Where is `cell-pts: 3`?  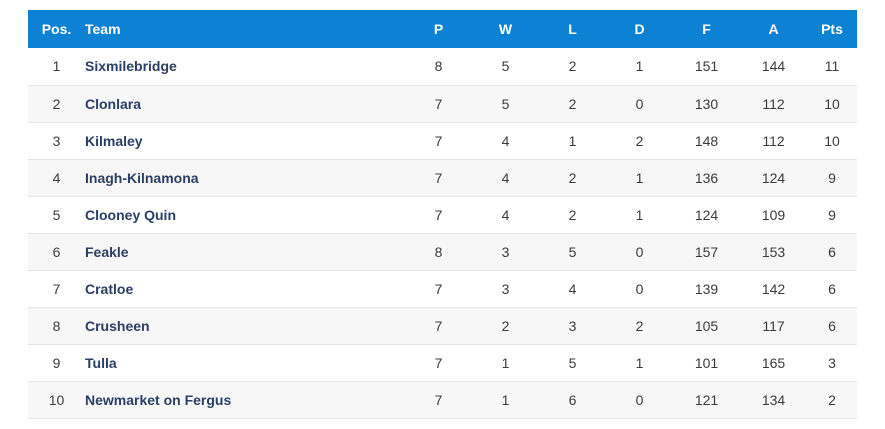 cell-pts: 3 is located at coordinates (832, 362).